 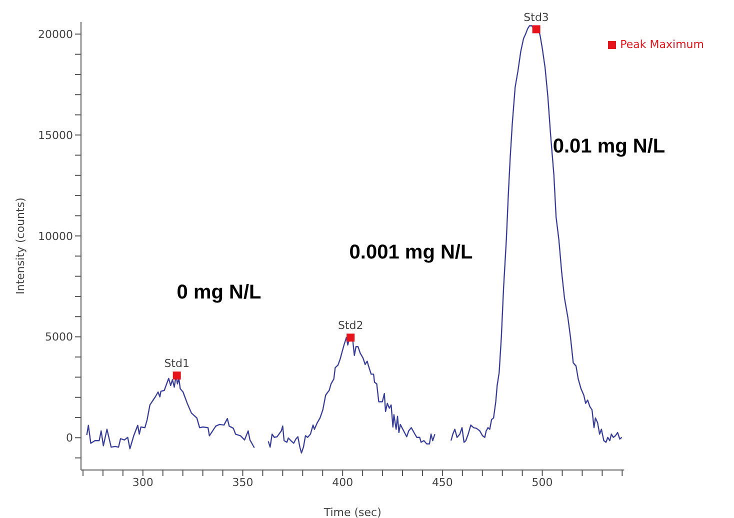 I want to click on y-tick-label: 10000, so click(x=55, y=236).